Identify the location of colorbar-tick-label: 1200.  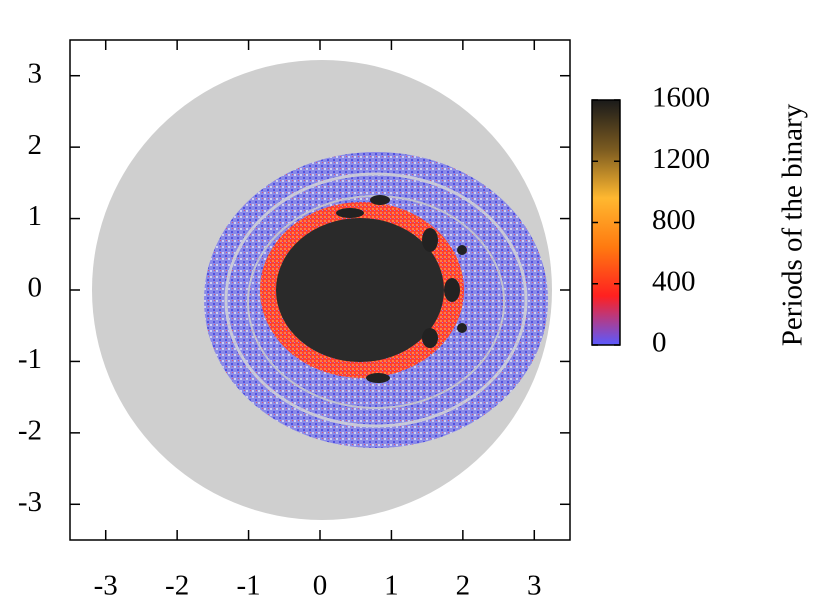
(681, 159).